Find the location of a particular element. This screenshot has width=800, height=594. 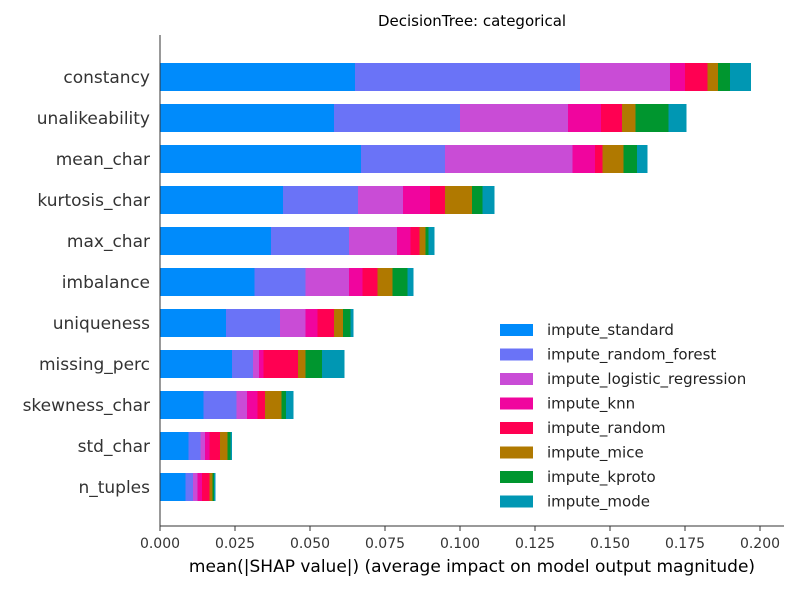

y-tick-label: missing_perc is located at coordinates (94, 365).